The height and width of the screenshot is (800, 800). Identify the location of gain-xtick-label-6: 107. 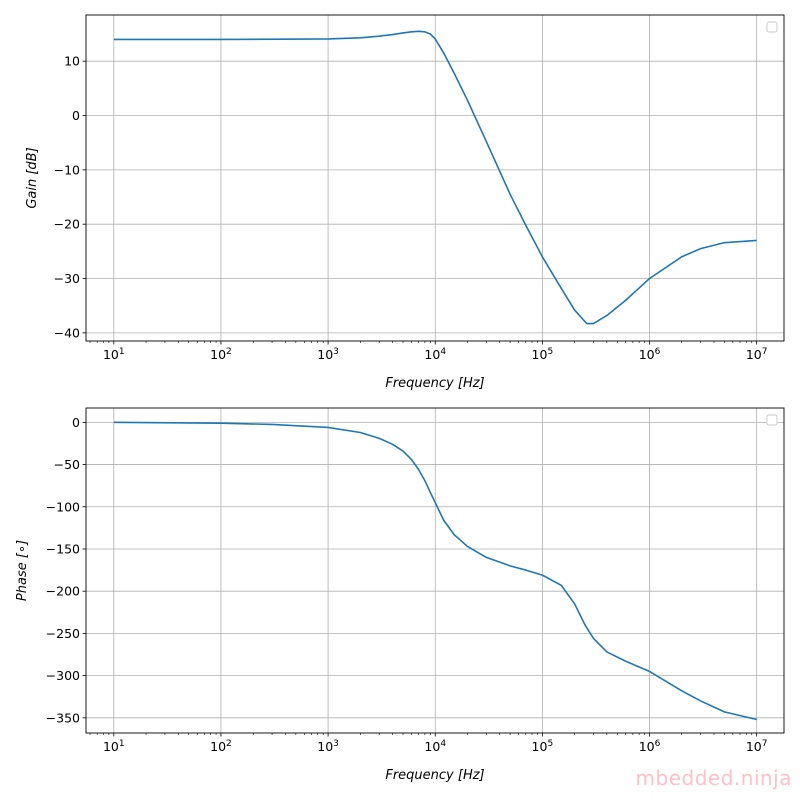
(757, 354).